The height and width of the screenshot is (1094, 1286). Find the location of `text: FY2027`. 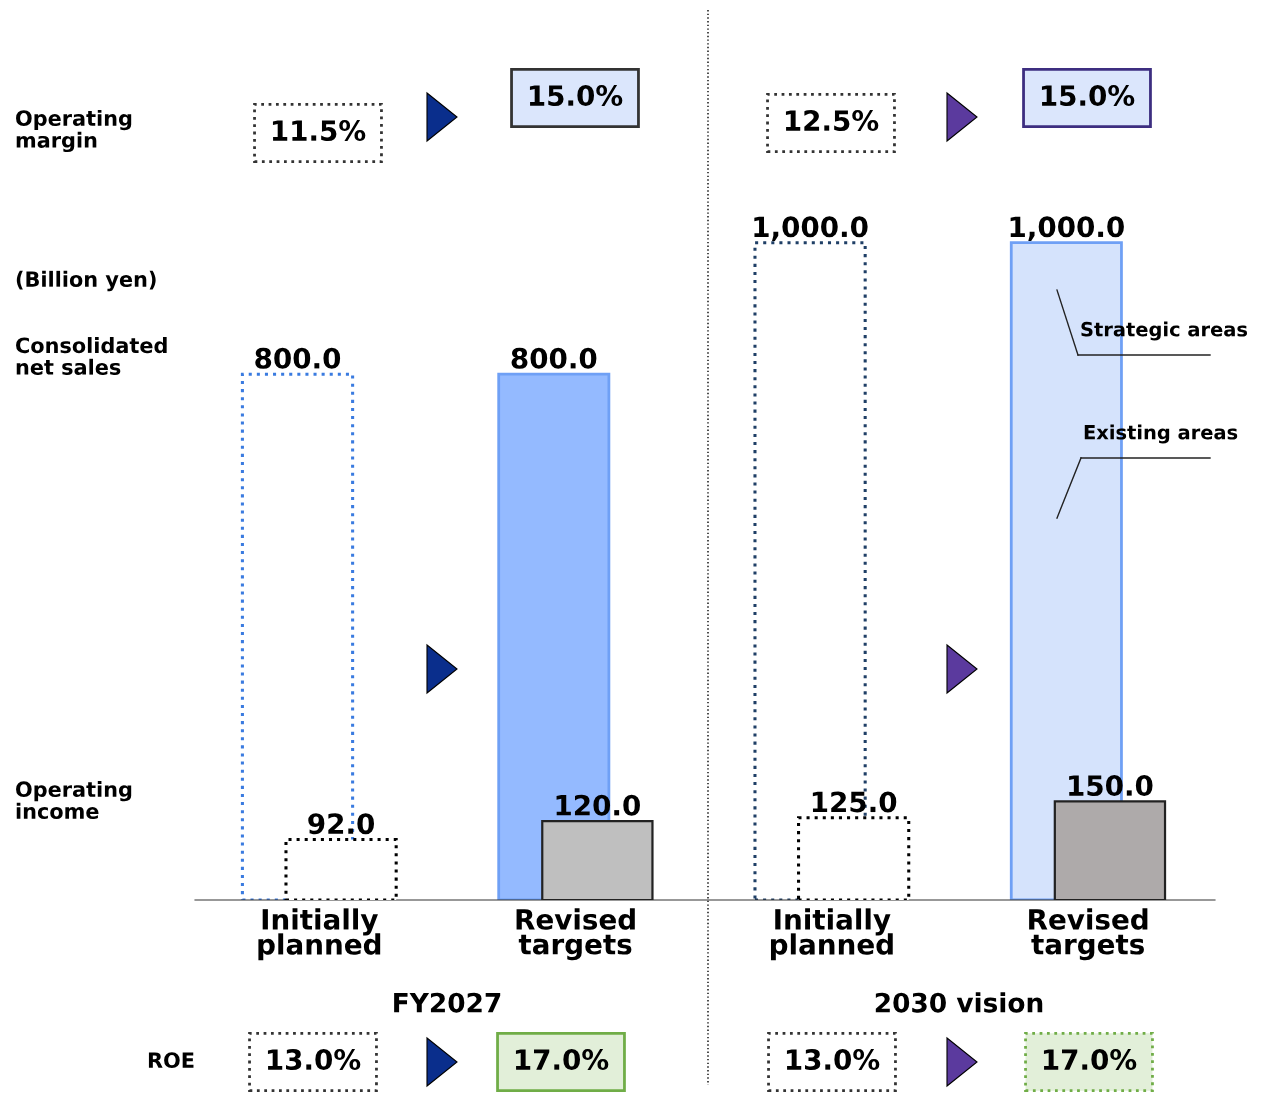

text: FY2027 is located at coordinates (447, 1002).